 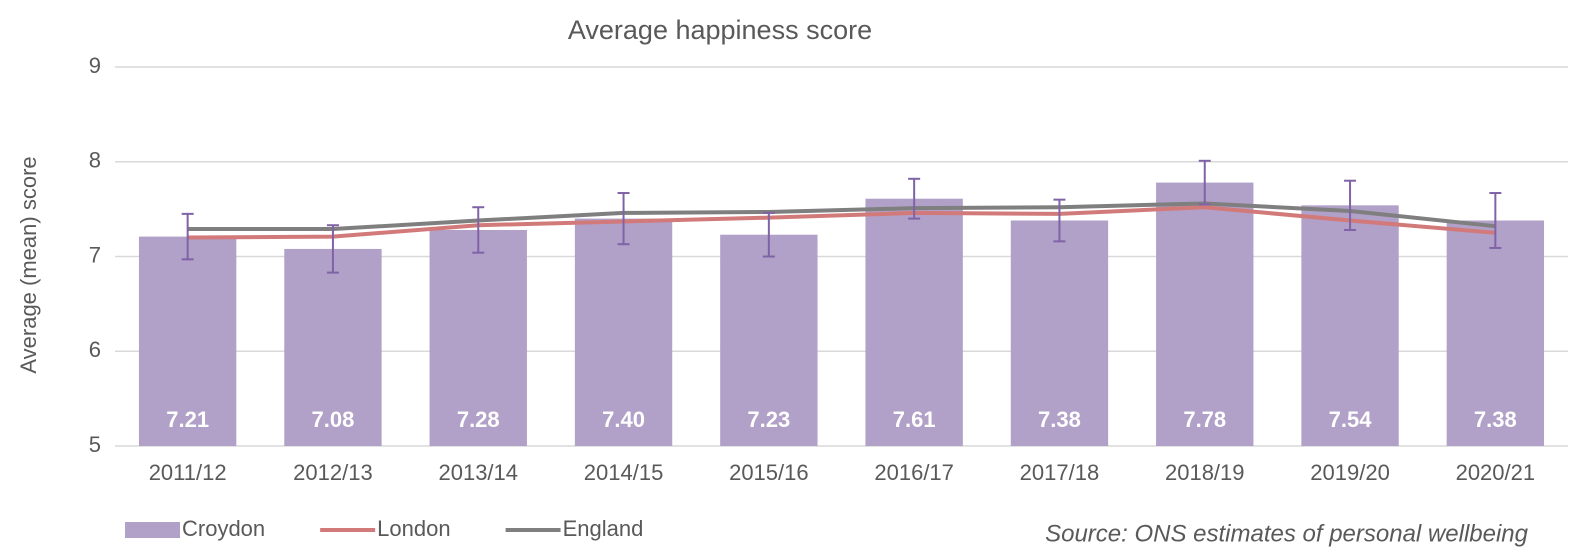 I want to click on x-tick-label: 2015/16, so click(x=769, y=472).